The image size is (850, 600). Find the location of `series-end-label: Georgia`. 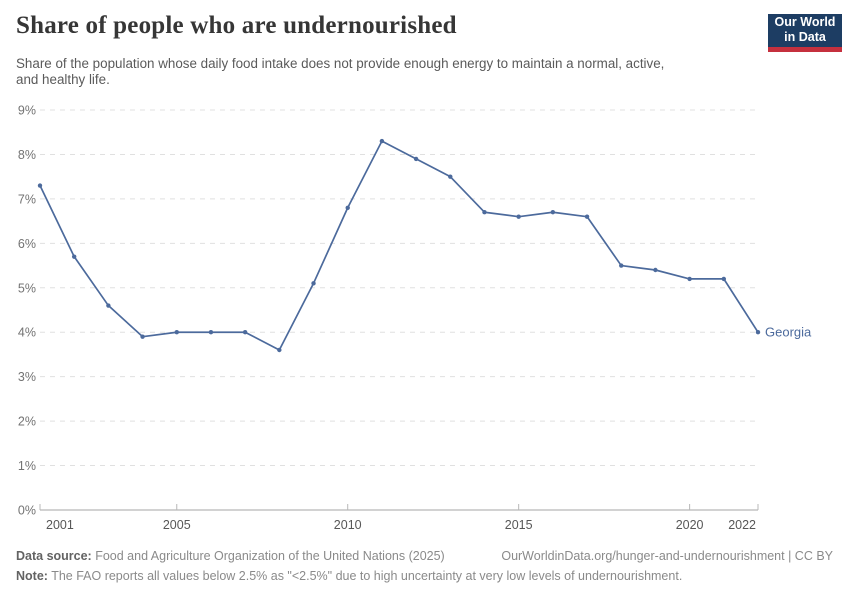

series-end-label: Georgia is located at coordinates (788, 332).